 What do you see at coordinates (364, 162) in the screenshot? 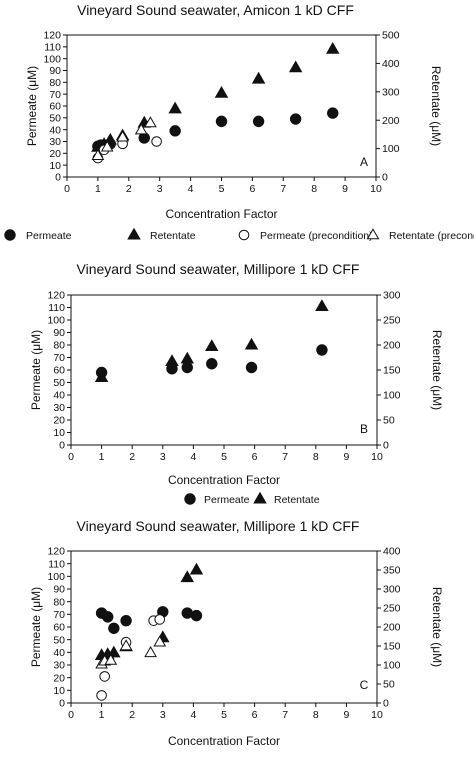
I see `panel-letter: A` at bounding box center [364, 162].